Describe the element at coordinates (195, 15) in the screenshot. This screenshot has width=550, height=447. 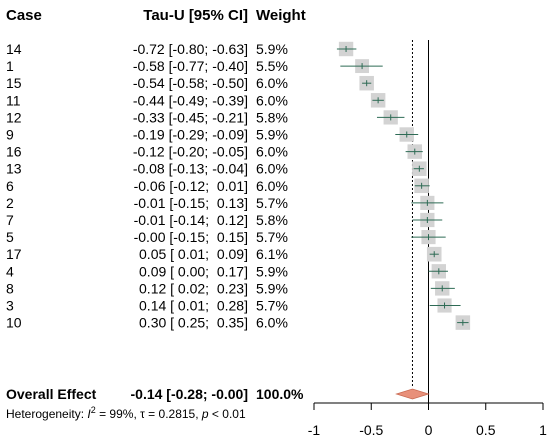
I see `header-estimate: Tau-U [95% CI]` at that location.